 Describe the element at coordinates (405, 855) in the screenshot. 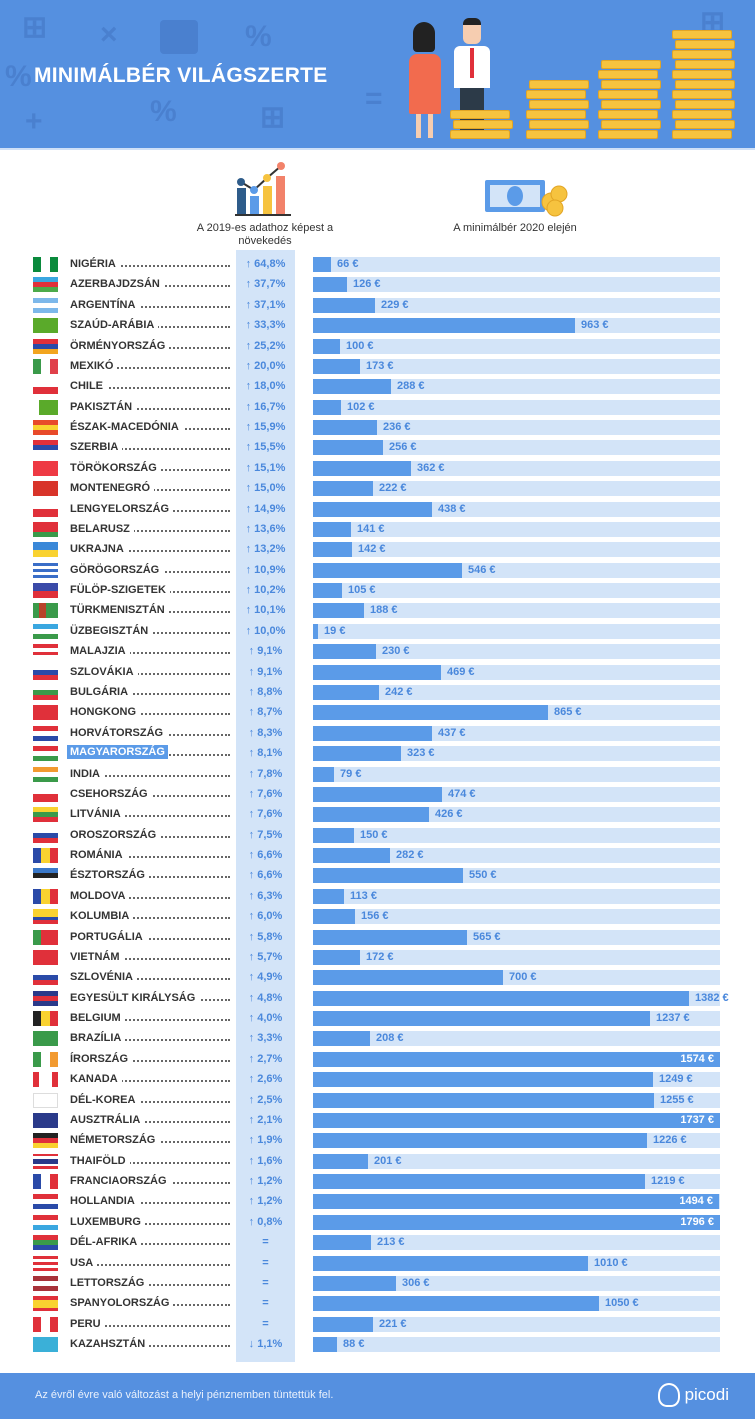

I see `wage-value: 282` at that location.